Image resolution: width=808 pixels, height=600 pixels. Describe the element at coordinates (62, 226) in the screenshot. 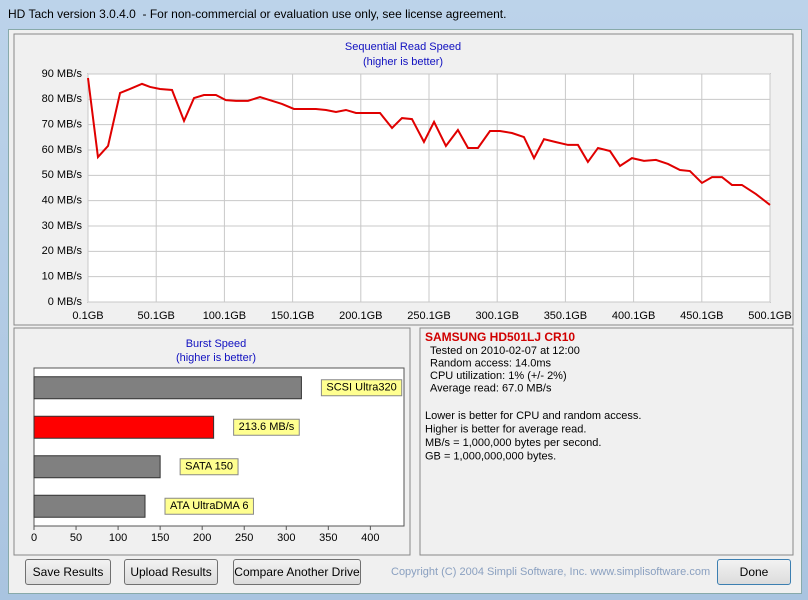

I see `y-tick-label: 30 MB/s` at that location.